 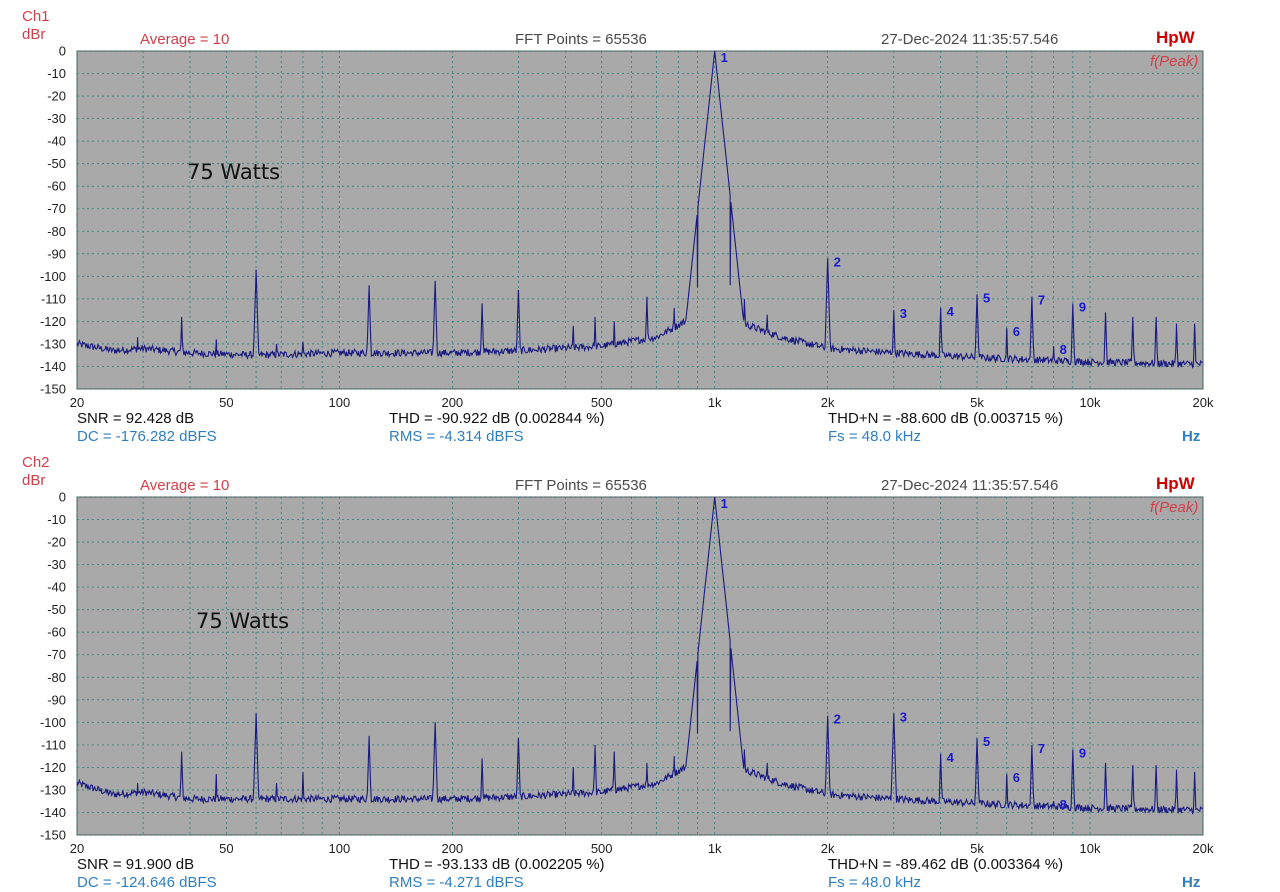 I want to click on thdn-readout: THD+N = -88.600 dB (0.003715 %), so click(x=946, y=418).